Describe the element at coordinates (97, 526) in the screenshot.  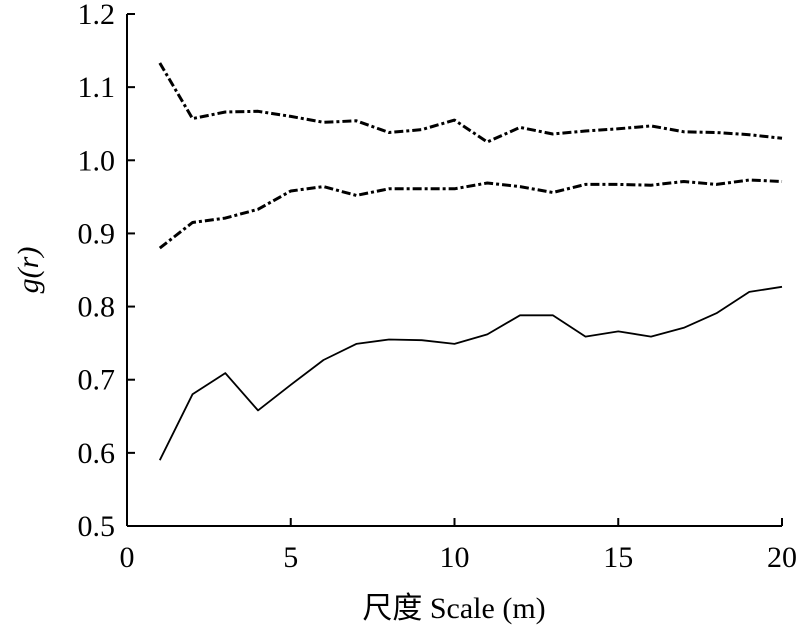
I see `y-tick-label: 0.5` at that location.